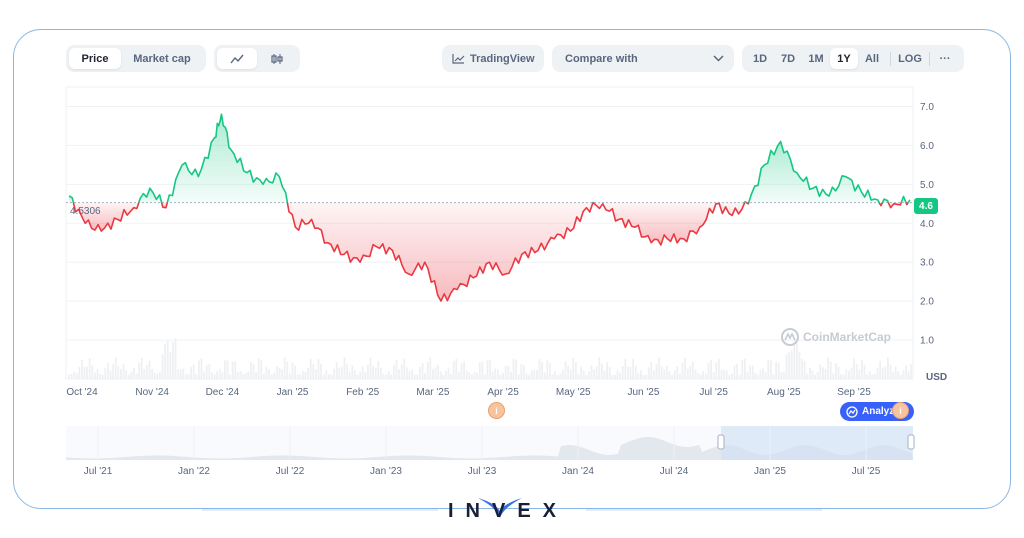  Describe the element at coordinates (482, 471) in the screenshot. I see `overview-tick-label: Jul '23` at that location.